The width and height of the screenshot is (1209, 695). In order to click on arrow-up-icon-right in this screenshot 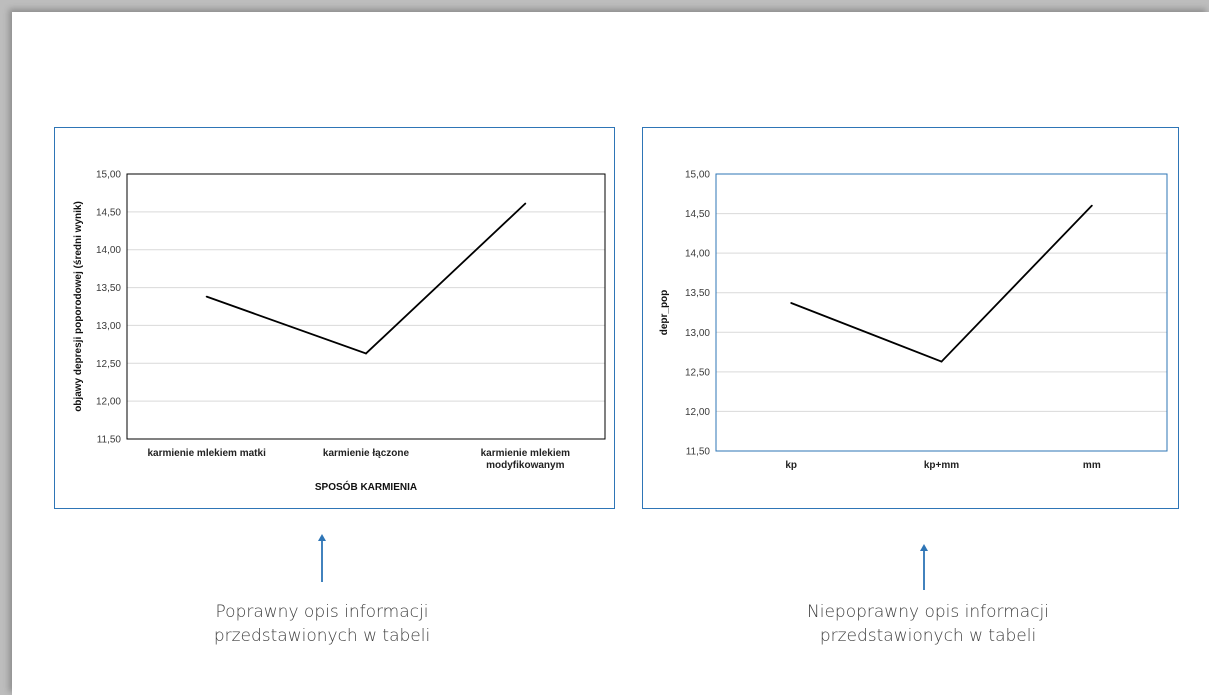, I will do `click(924, 567)`.